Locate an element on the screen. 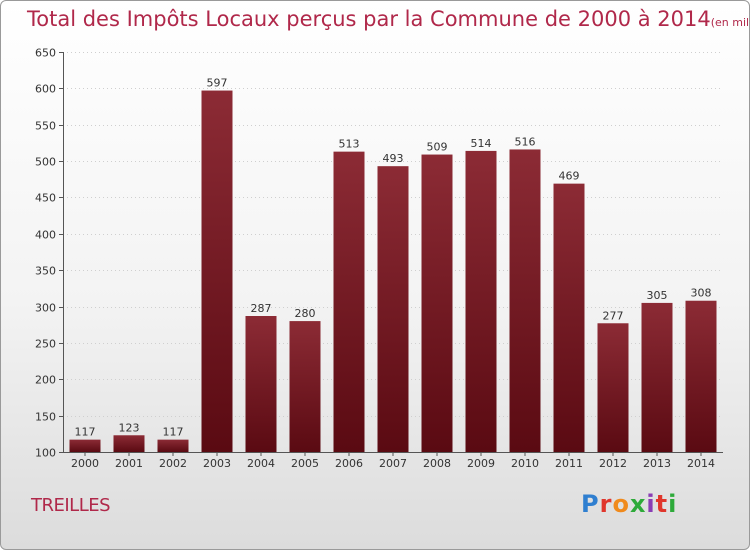 The height and width of the screenshot is (550, 750). bar-2004 is located at coordinates (261, 384).